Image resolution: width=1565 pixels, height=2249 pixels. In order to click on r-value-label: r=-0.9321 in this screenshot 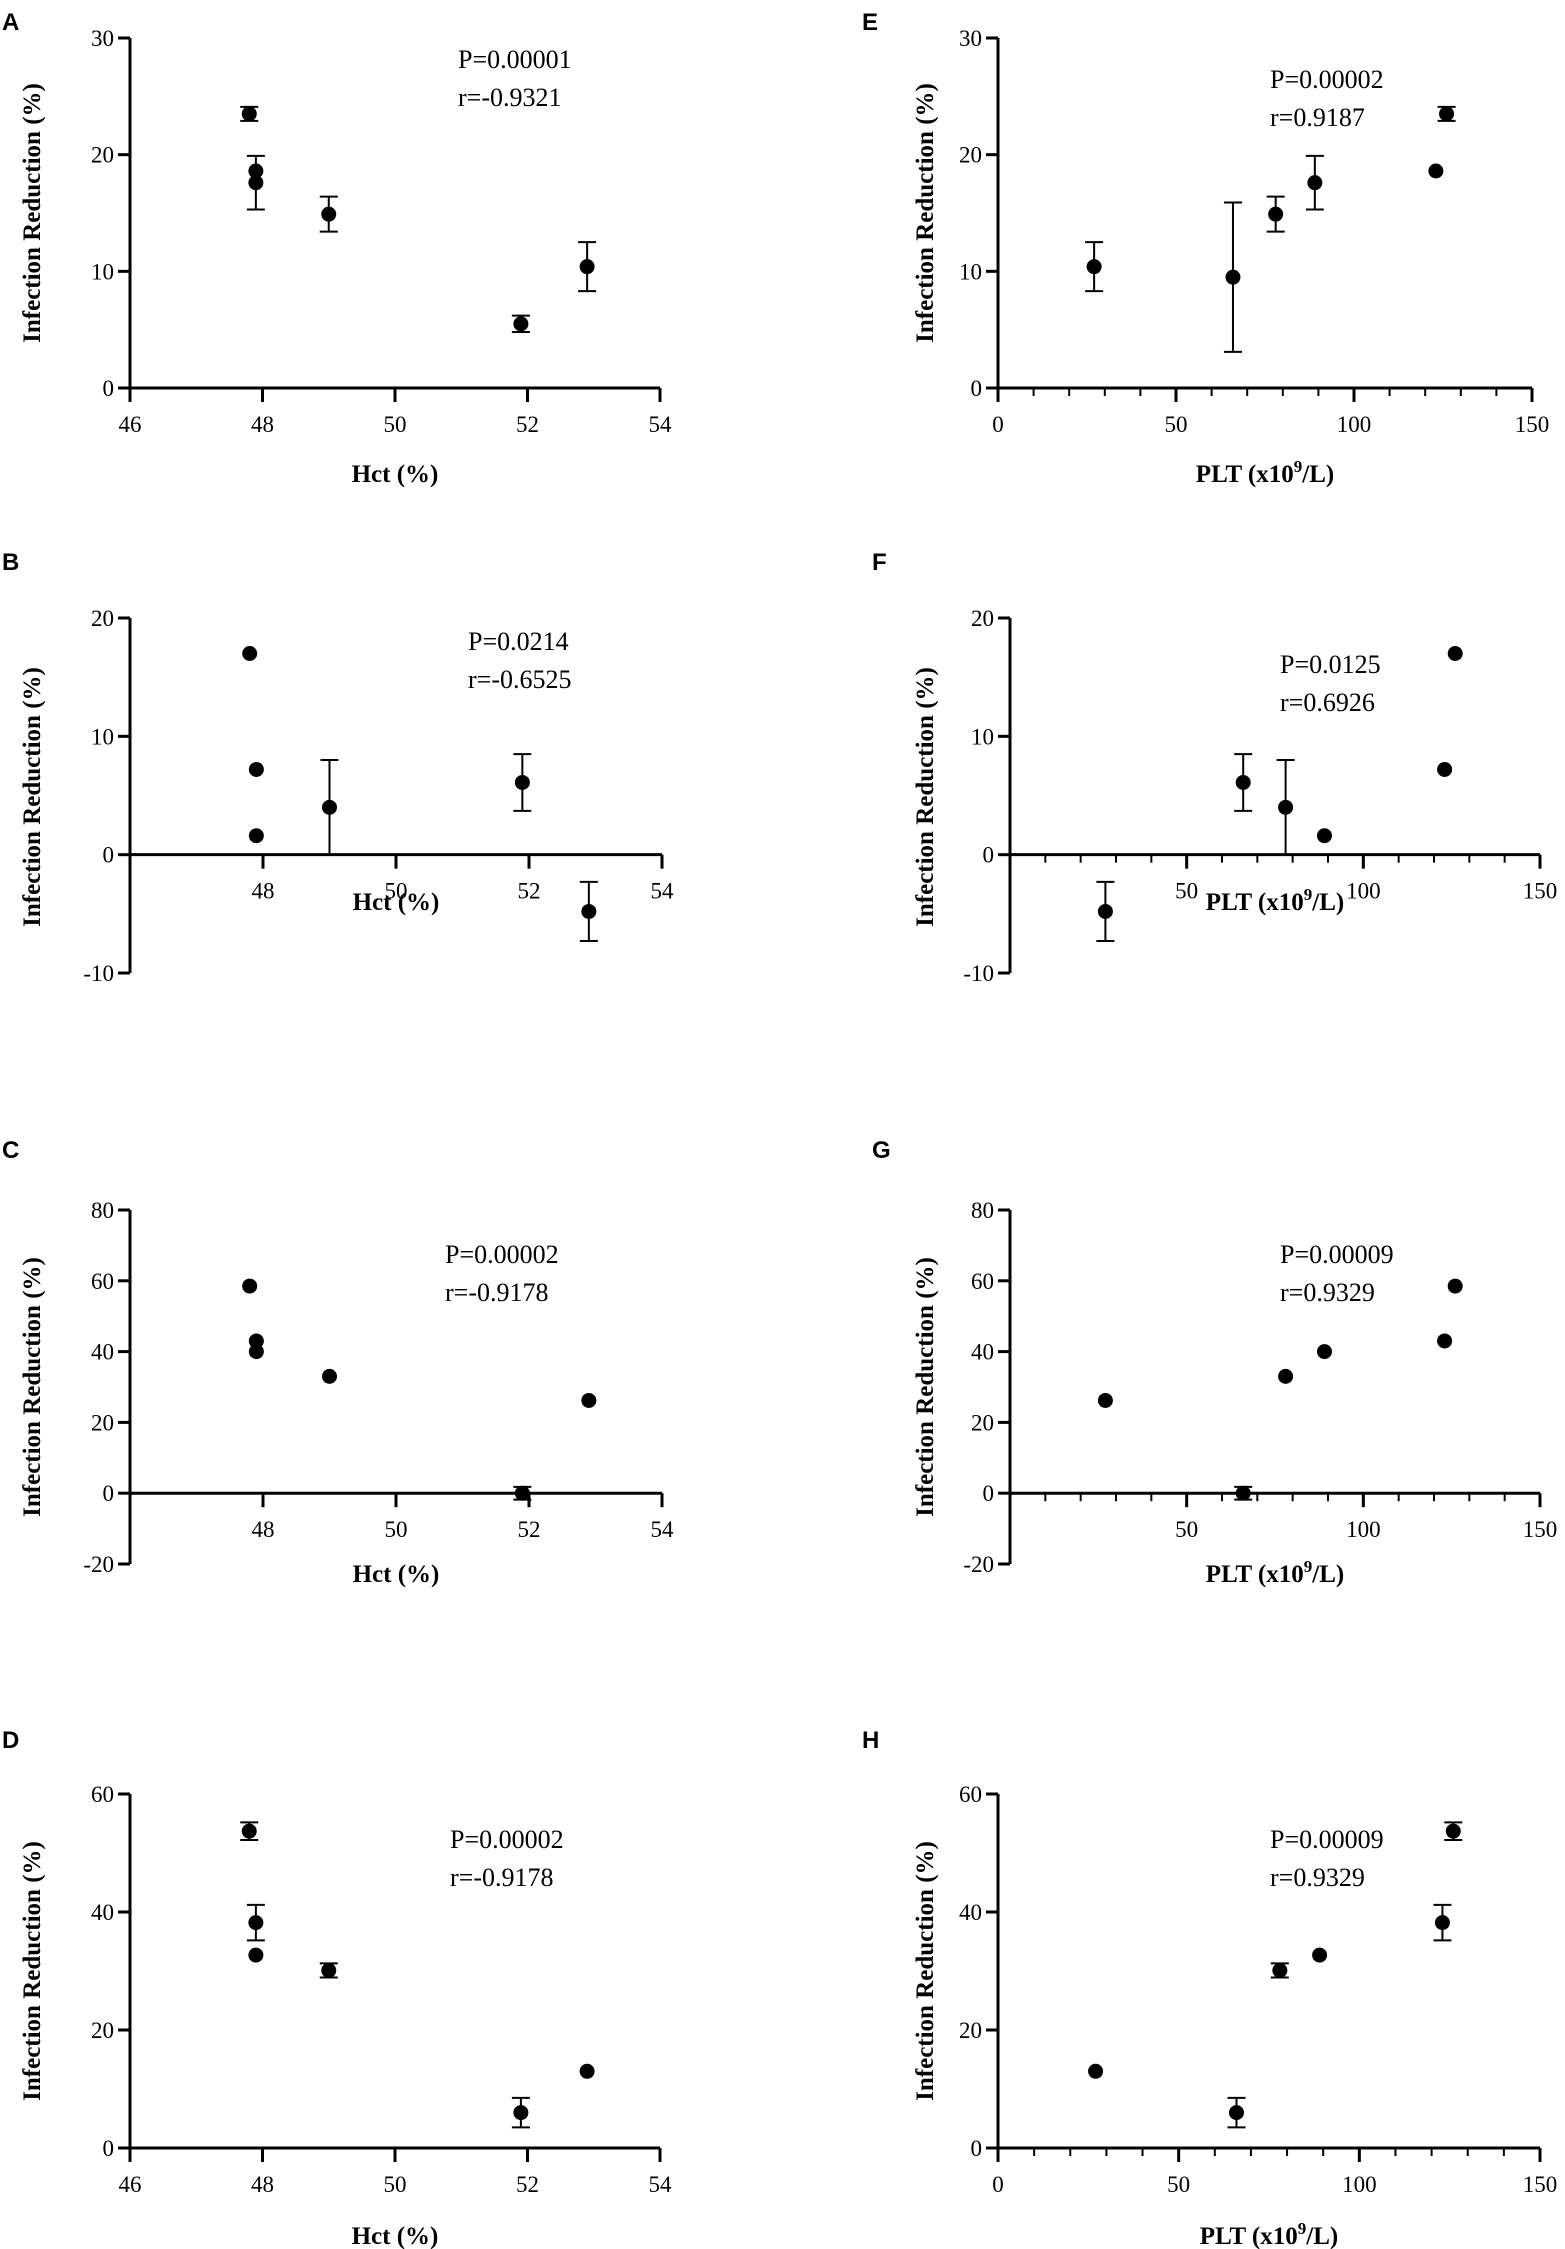, I will do `click(509, 97)`.